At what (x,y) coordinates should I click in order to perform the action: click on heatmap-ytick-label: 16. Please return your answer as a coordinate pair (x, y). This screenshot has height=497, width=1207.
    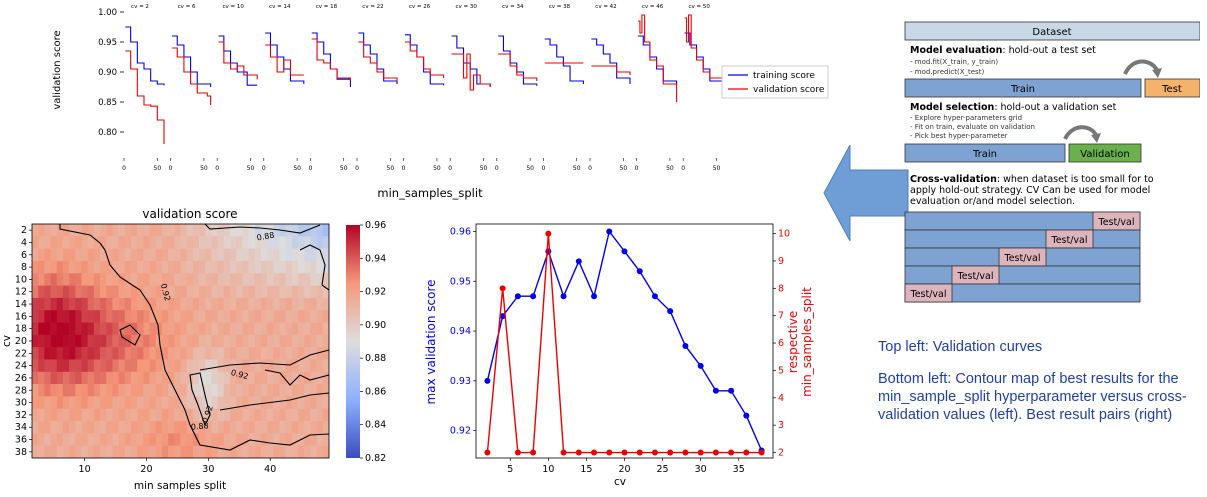
    Looking at the image, I should click on (21, 316).